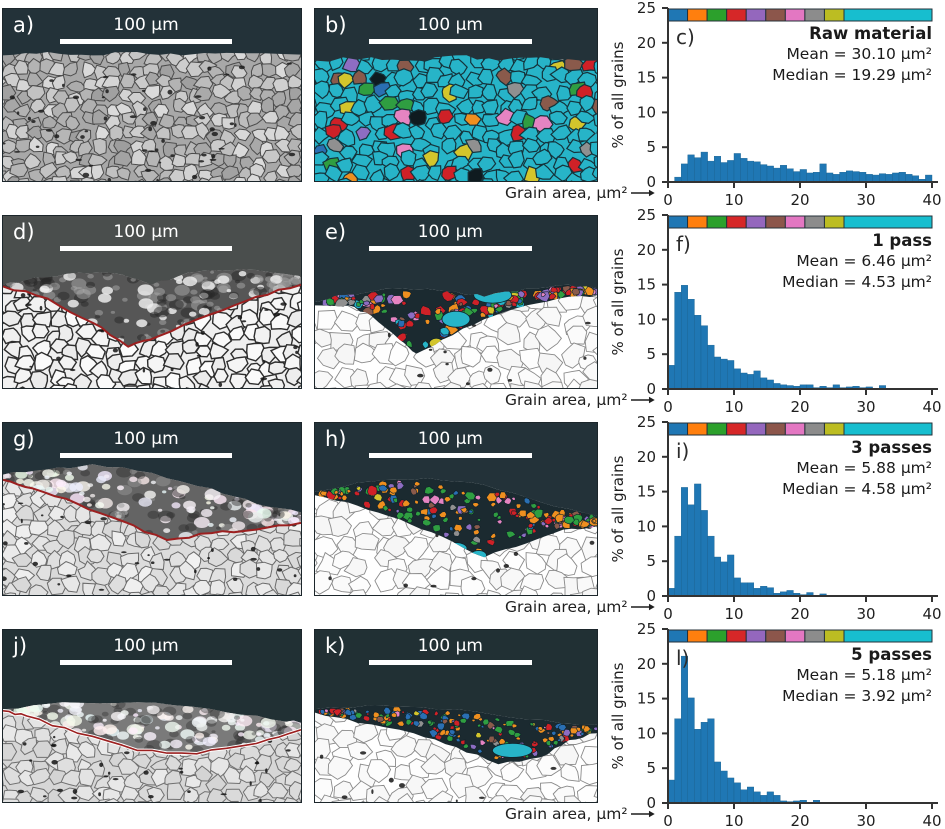 The width and height of the screenshot is (945, 829). Describe the element at coordinates (618, 95) in the screenshot. I see `y-axis-label-c: % of all grains` at that location.